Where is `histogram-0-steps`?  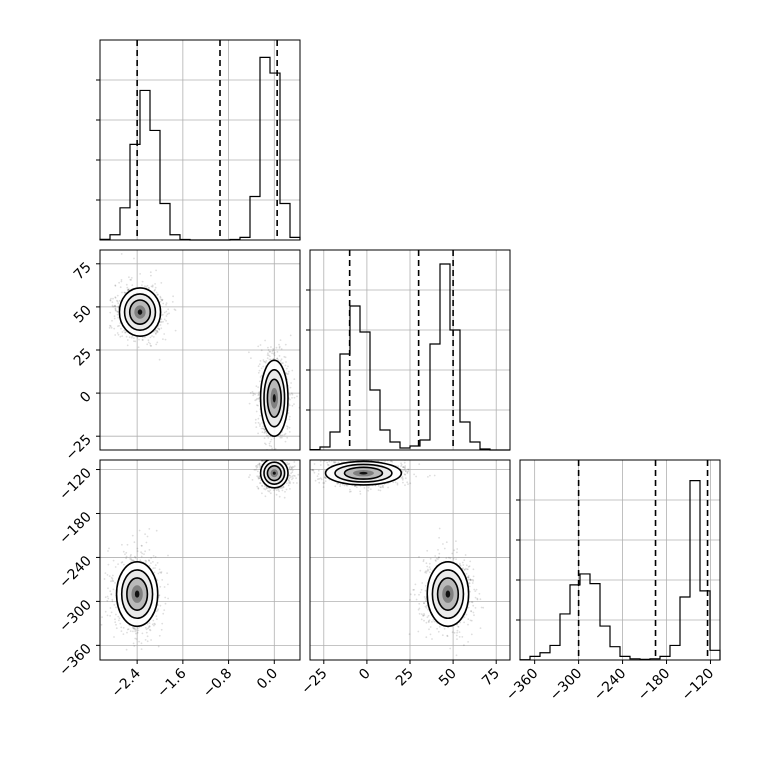
histogram-0-steps is located at coordinates (200, 148).